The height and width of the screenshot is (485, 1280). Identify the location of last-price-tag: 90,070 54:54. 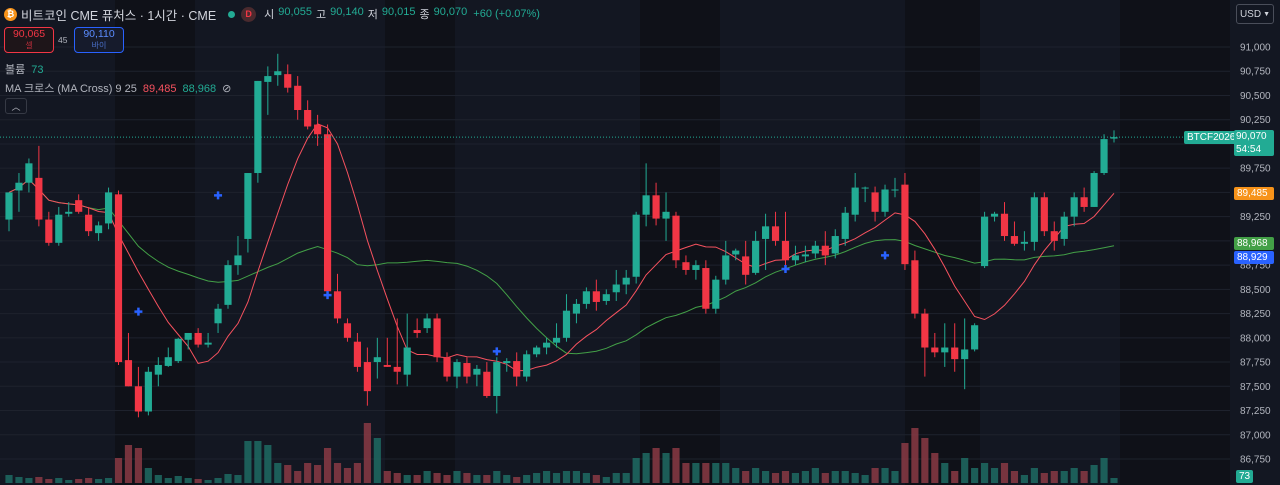
(1254, 143).